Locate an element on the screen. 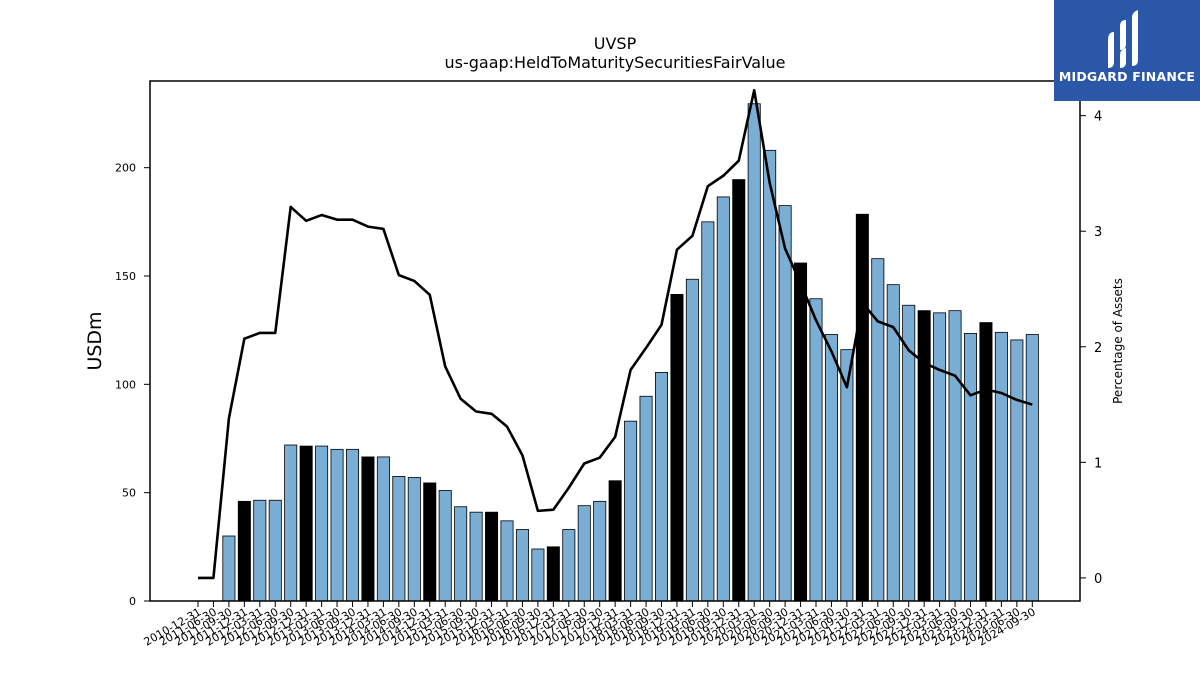 This screenshot has width=1200, height=675. y-tick-label: 100 is located at coordinates (125, 384).